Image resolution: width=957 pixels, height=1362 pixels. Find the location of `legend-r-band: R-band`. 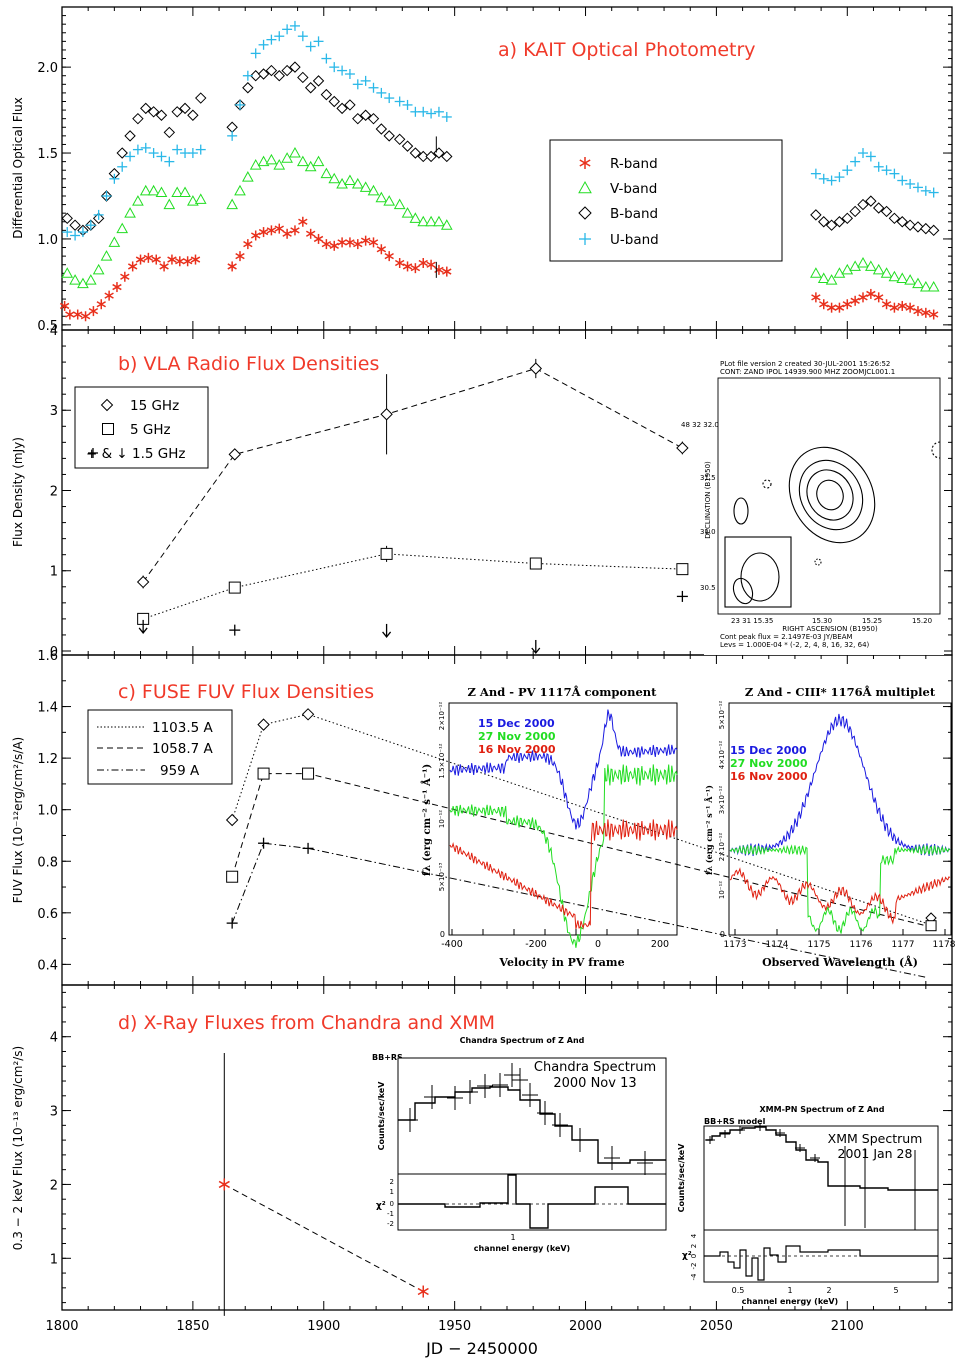

legend-r-band: R-band is located at coordinates (634, 164).